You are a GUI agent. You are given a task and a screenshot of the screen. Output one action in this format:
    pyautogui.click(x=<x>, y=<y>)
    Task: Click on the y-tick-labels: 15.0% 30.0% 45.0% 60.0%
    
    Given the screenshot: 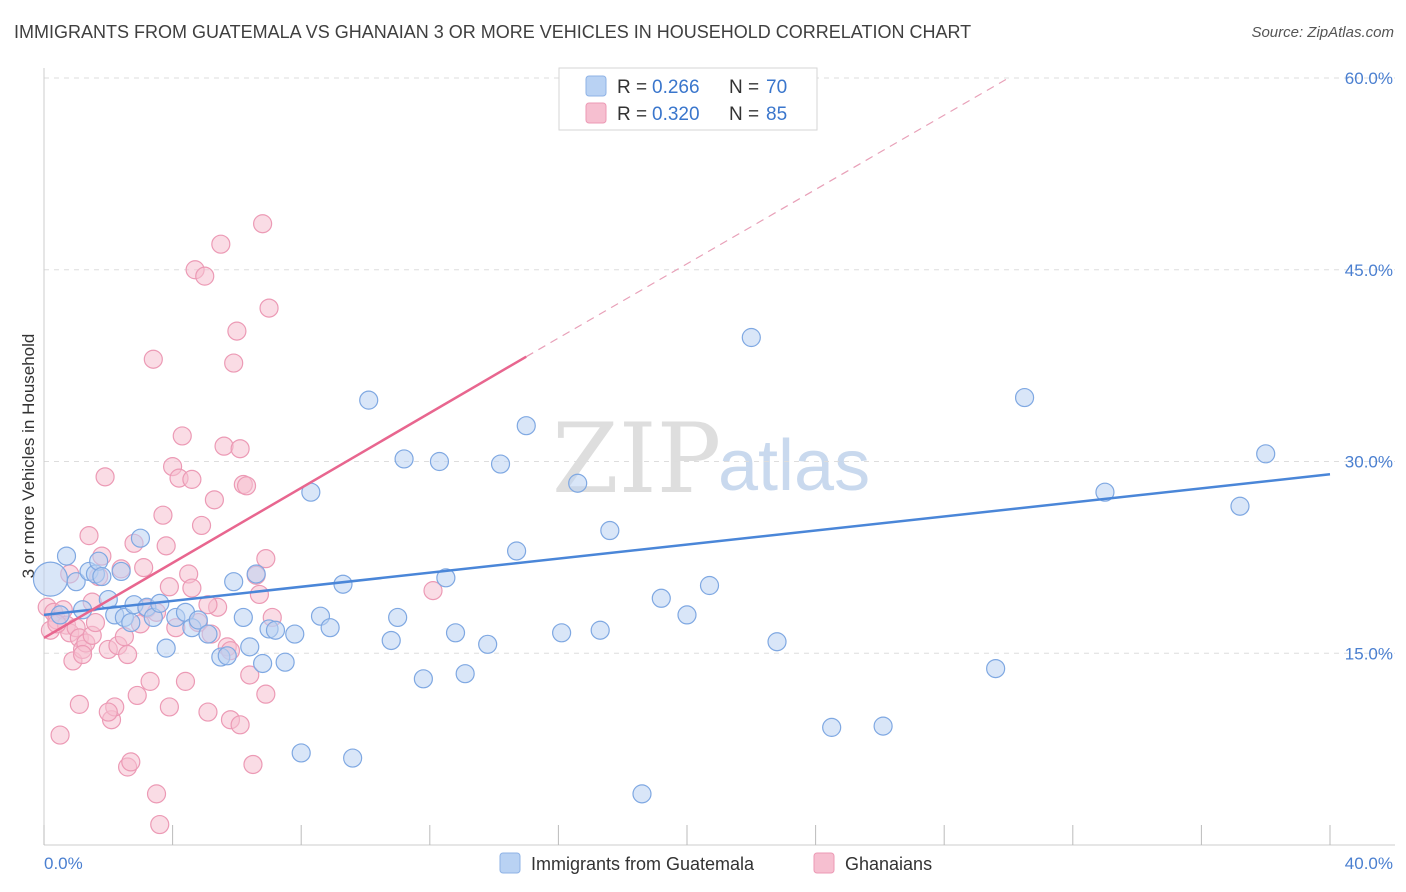 What is the action you would take?
    pyautogui.click(x=1369, y=366)
    